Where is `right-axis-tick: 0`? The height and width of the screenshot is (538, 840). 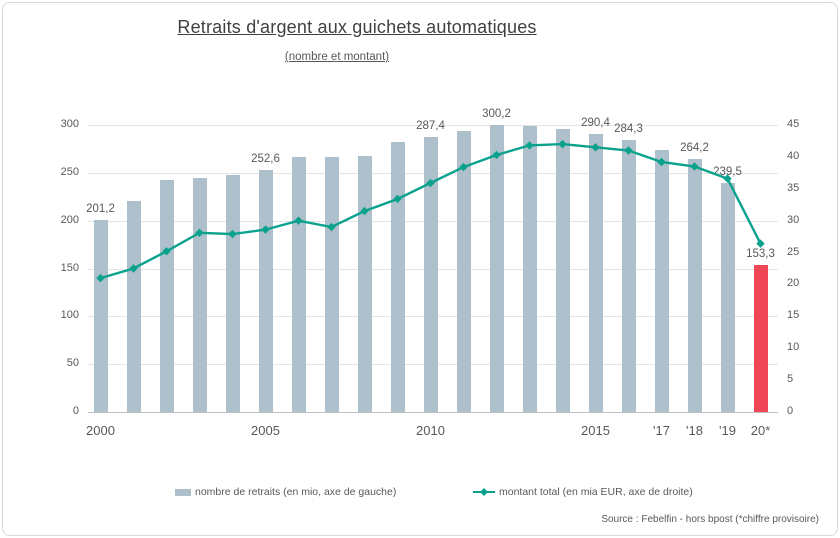
right-axis-tick: 0 is located at coordinates (790, 411).